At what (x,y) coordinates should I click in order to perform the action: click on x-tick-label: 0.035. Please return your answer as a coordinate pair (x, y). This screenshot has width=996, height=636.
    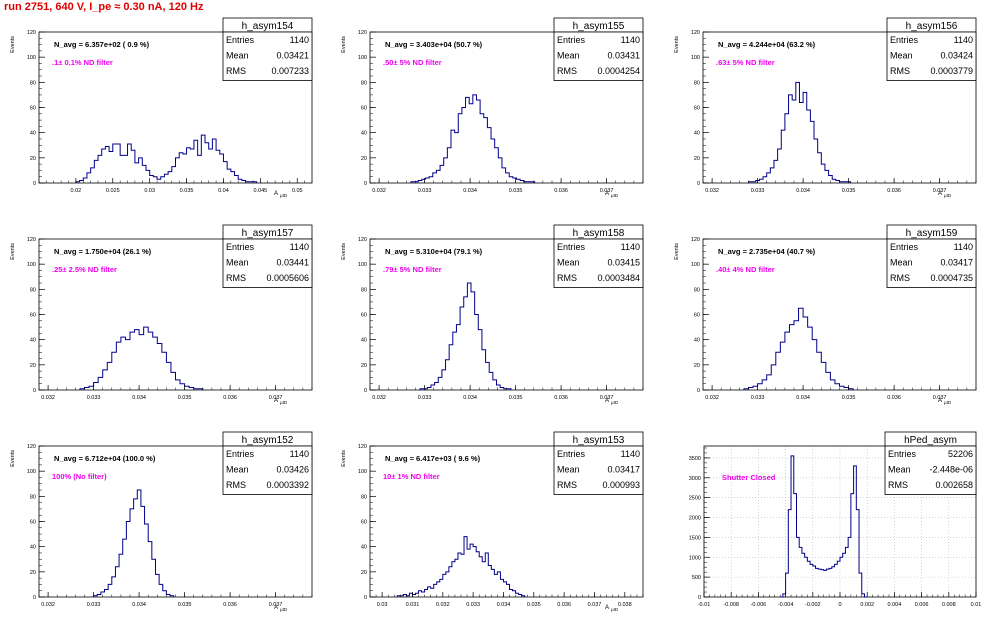
    Looking at the image, I should click on (849, 398).